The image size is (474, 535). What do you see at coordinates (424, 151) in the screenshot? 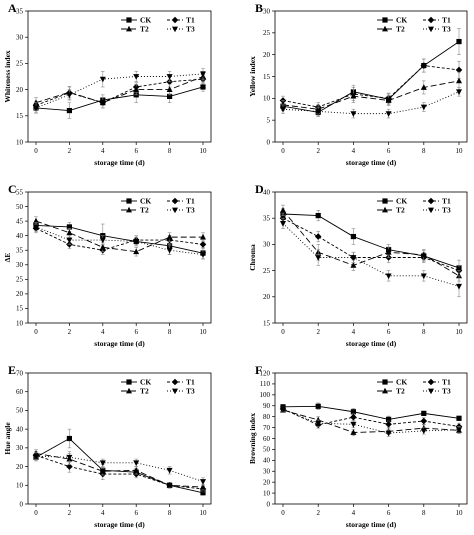
I see `x-tick-label: 8` at bounding box center [424, 151].